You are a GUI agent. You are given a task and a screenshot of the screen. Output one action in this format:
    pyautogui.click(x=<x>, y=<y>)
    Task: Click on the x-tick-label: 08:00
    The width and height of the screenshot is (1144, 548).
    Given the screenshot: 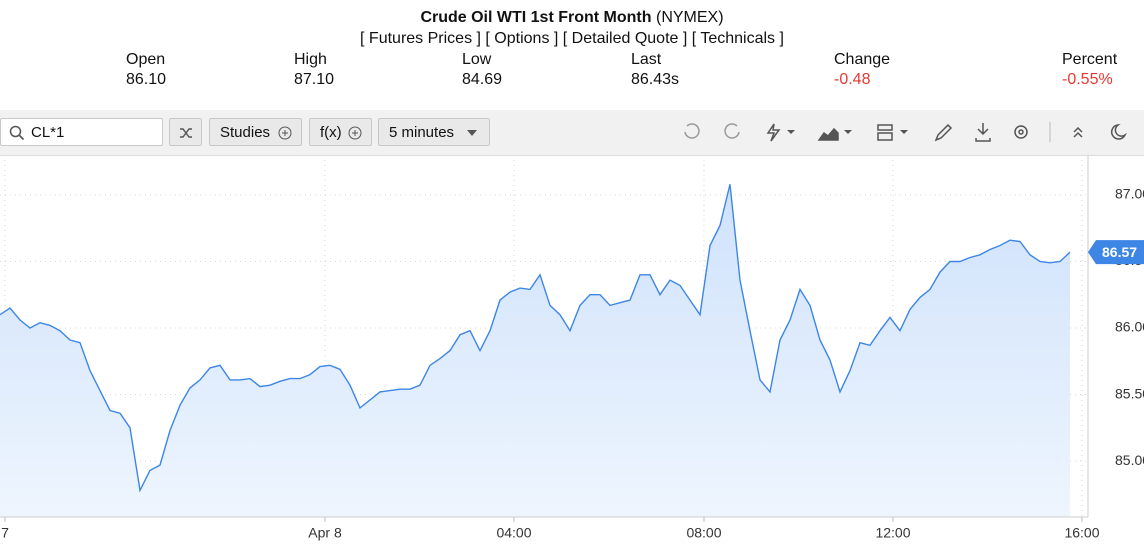 What is the action you would take?
    pyautogui.click(x=703, y=533)
    